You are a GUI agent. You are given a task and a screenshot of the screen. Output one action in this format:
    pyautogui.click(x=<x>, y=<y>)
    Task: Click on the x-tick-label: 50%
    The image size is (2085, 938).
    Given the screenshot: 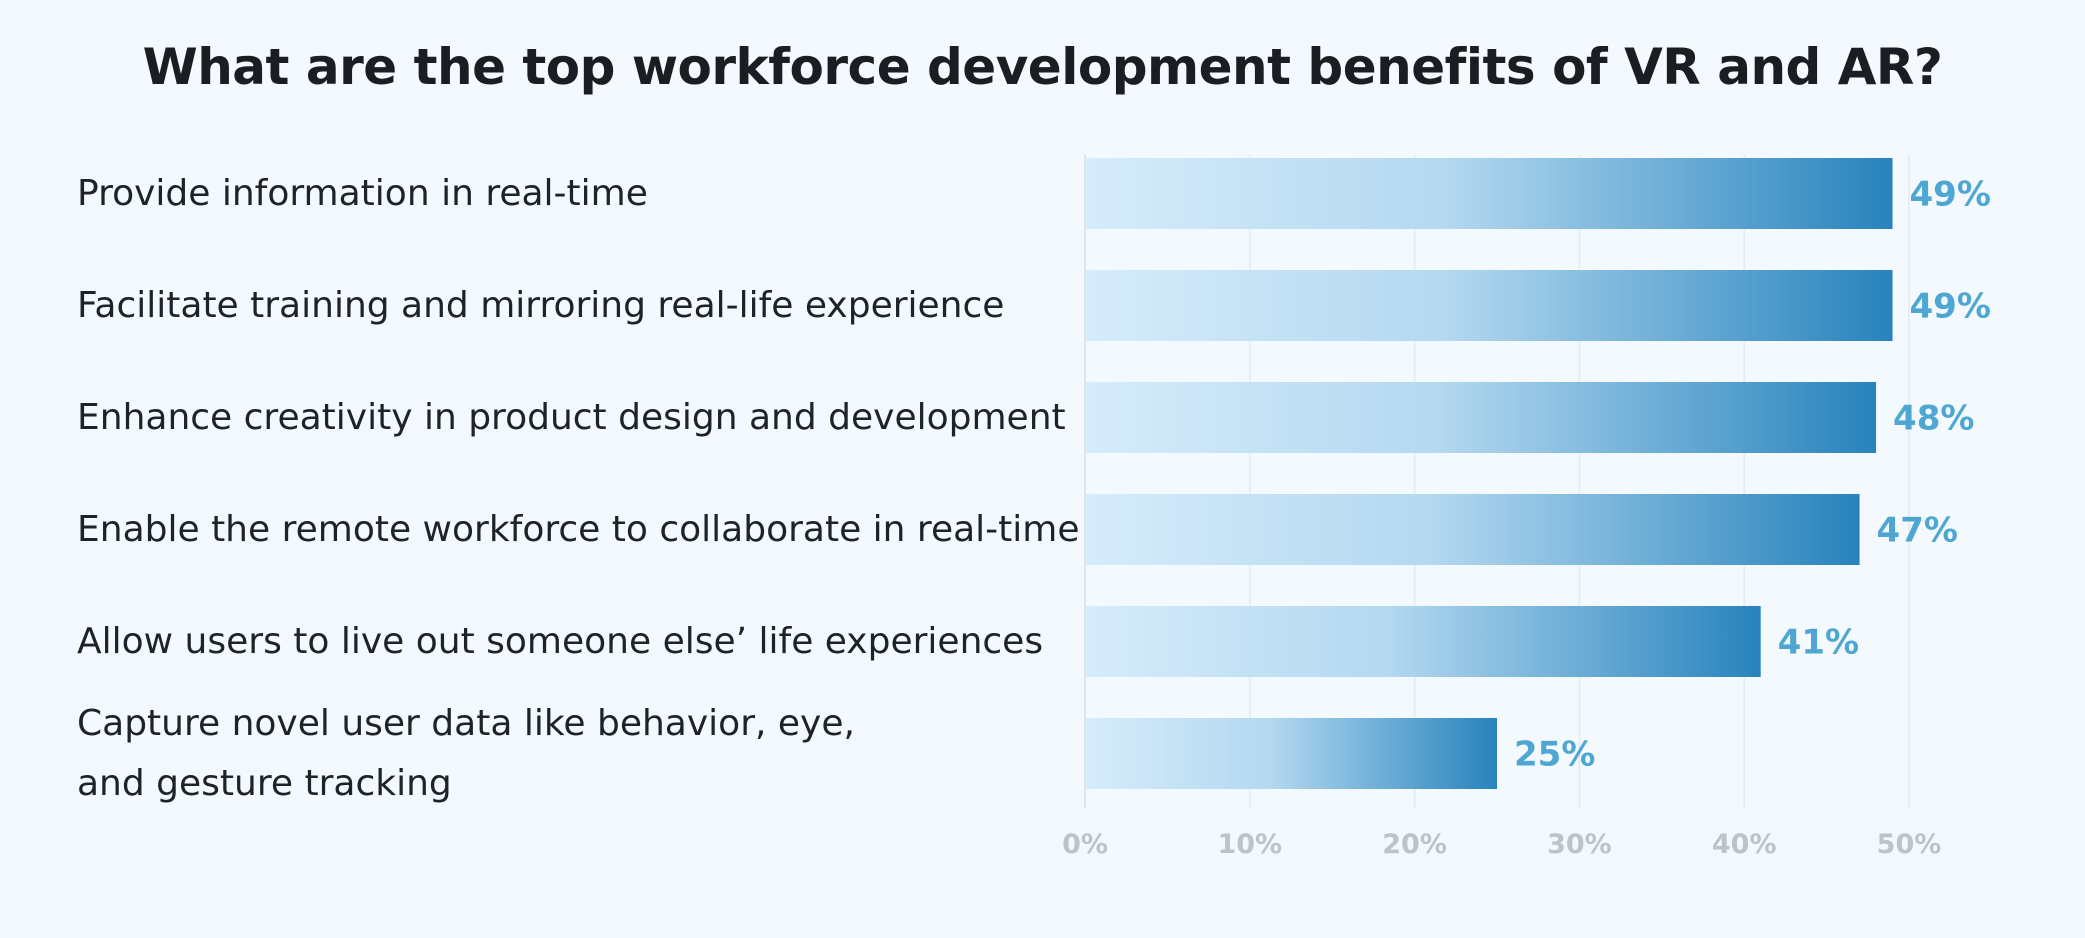 What is the action you would take?
    pyautogui.click(x=1909, y=844)
    